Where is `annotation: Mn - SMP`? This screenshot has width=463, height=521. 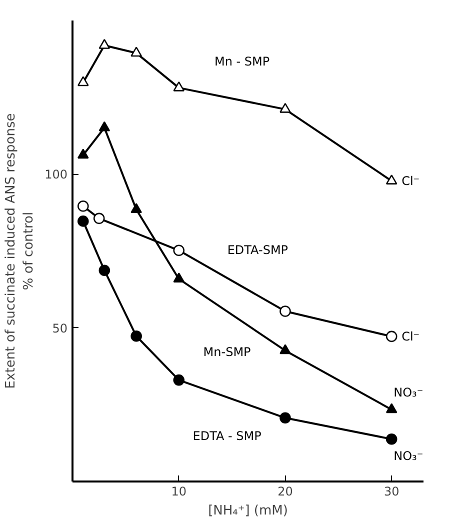
annotation: Mn - SMP is located at coordinates (242, 61).